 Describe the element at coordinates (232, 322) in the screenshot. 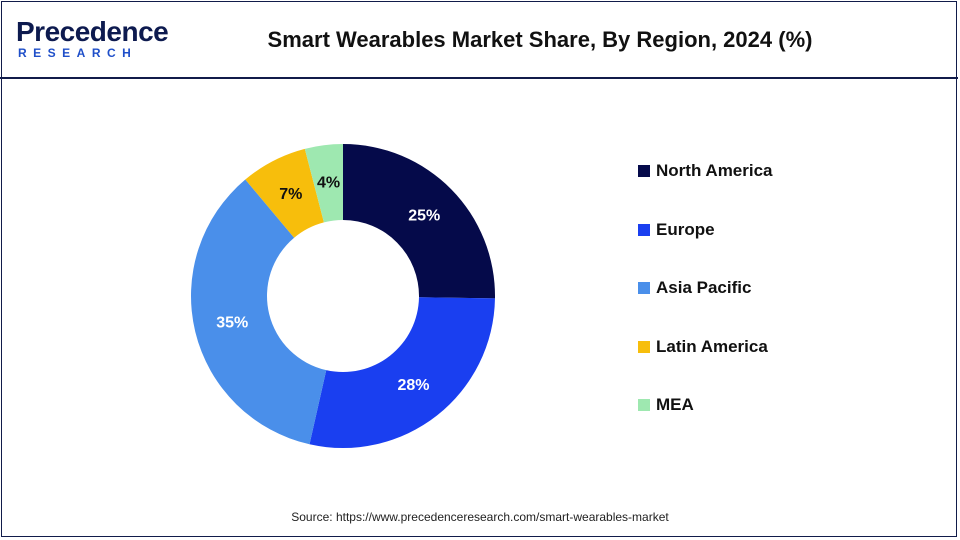

I see `slice-value-label: 35%` at that location.